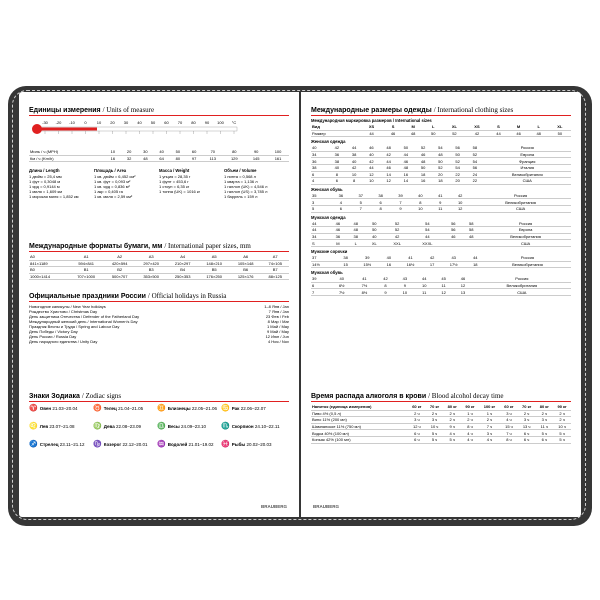 The width and height of the screenshot is (600, 600). Describe the element at coordinates (245, 270) in the screenshot. I see `table-cell: B6` at that location.